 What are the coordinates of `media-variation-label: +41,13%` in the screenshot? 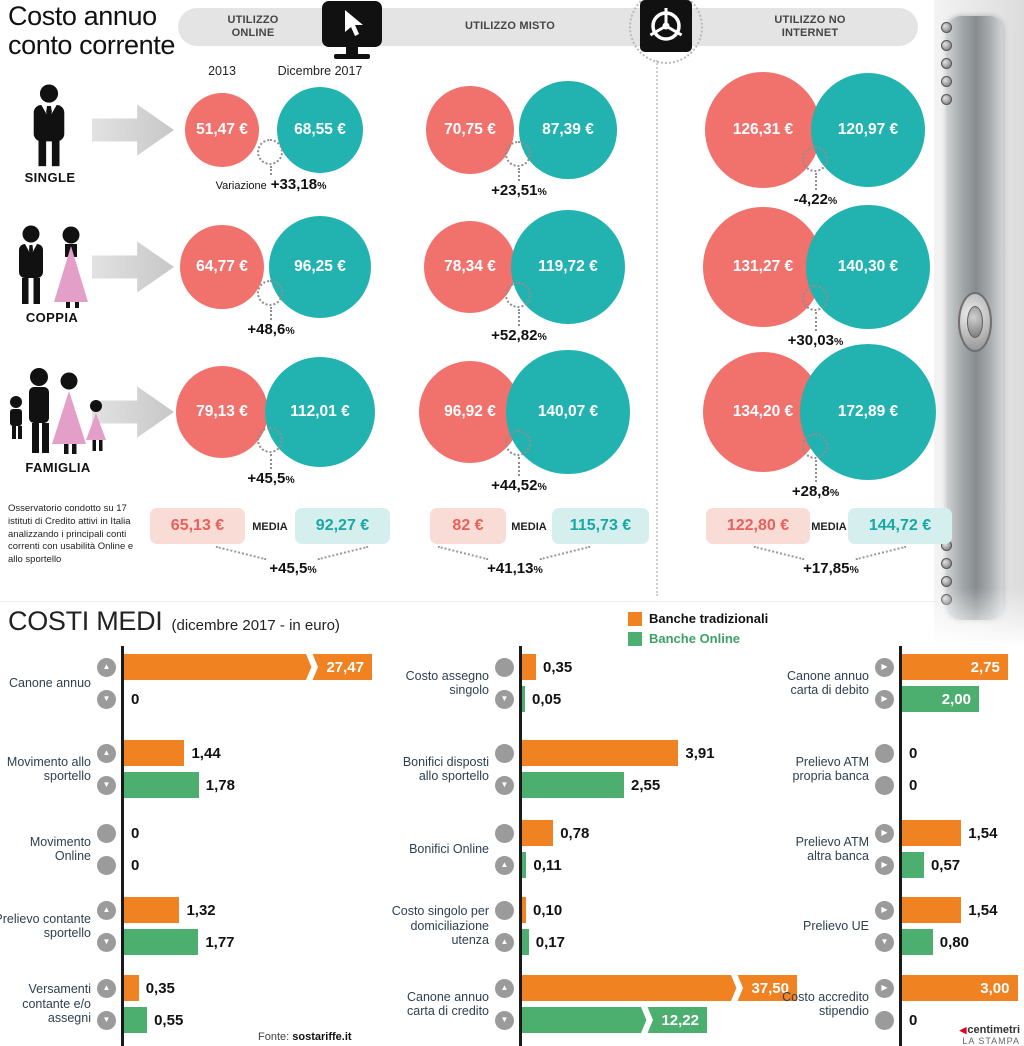 It's located at (515, 568).